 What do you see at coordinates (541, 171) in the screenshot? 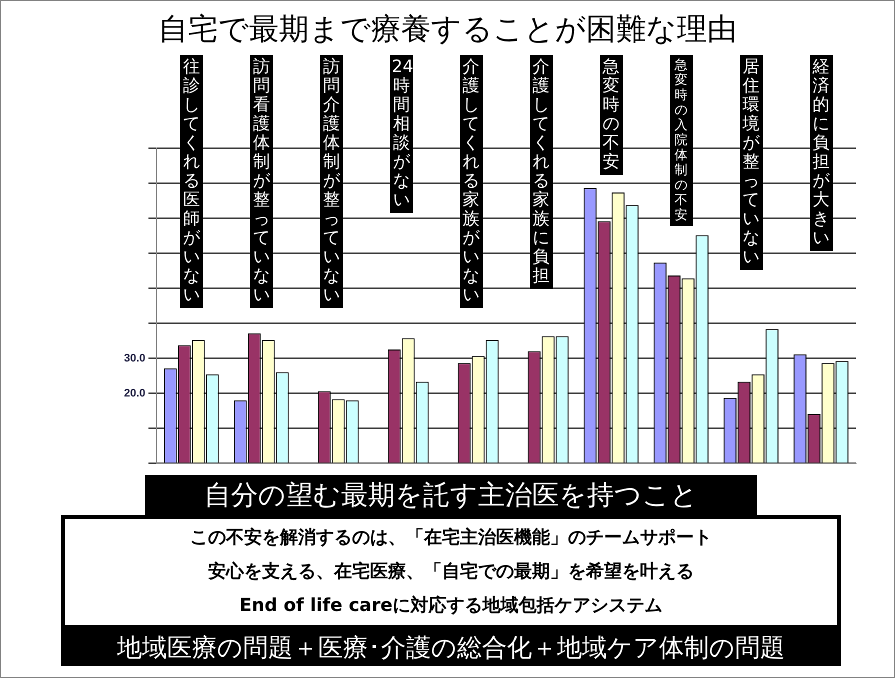
I see `category-label: 介護してくれる家族に負担` at bounding box center [541, 171].